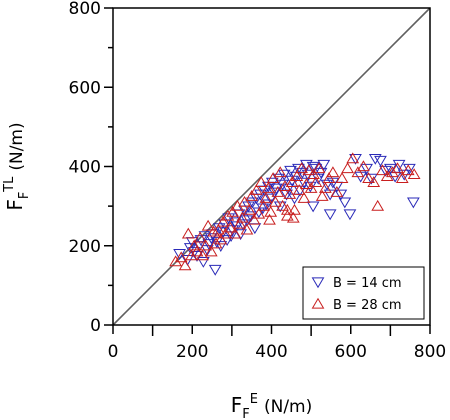  Describe the element at coordinates (85, 9) in the screenshot. I see `y-tick-label: 800` at that location.